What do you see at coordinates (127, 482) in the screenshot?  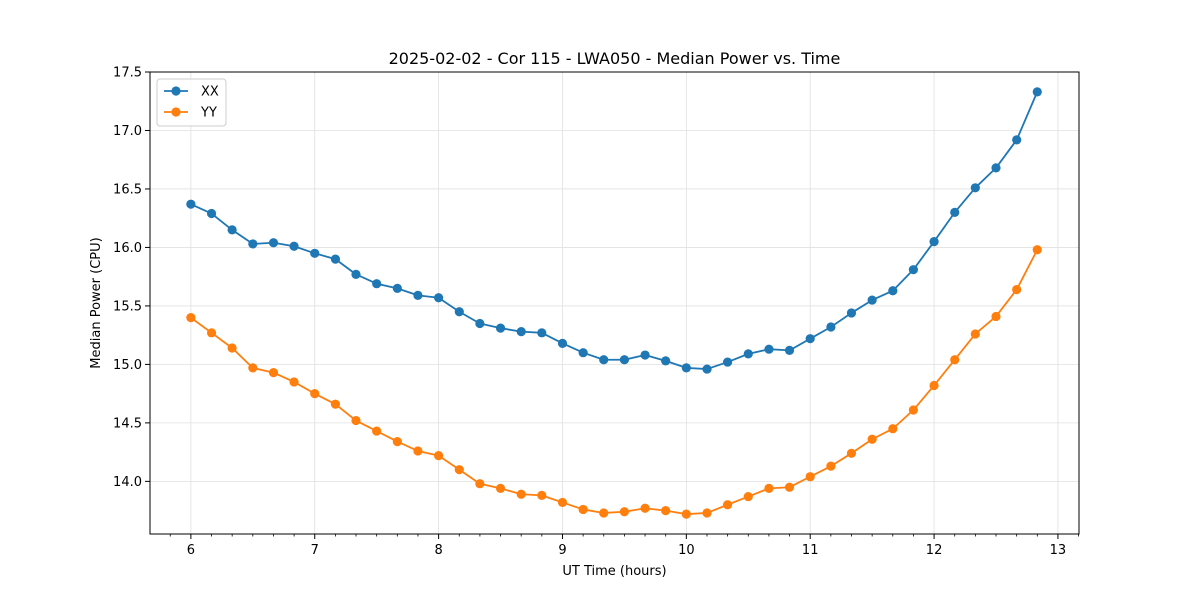 I see `y-tick-label: 14.0` at bounding box center [127, 482].